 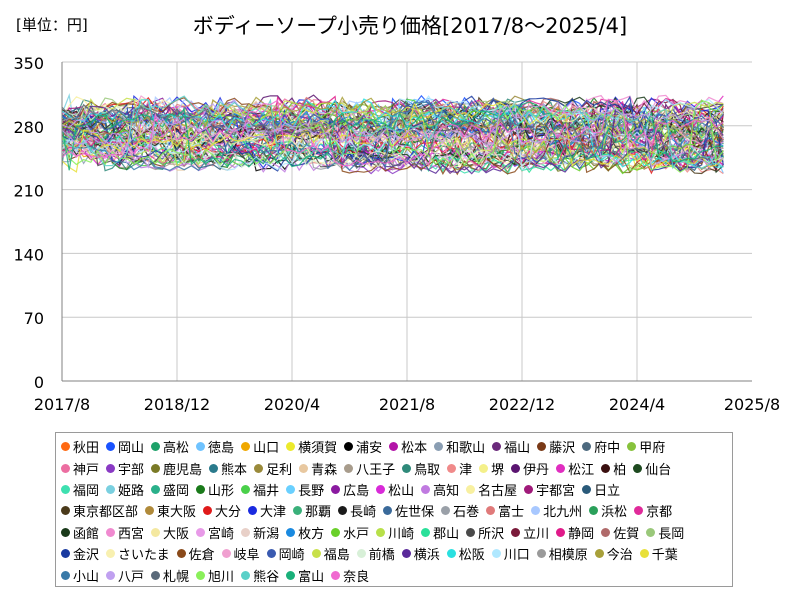 I want to click on legend-label: 長岡, so click(x=671, y=534).